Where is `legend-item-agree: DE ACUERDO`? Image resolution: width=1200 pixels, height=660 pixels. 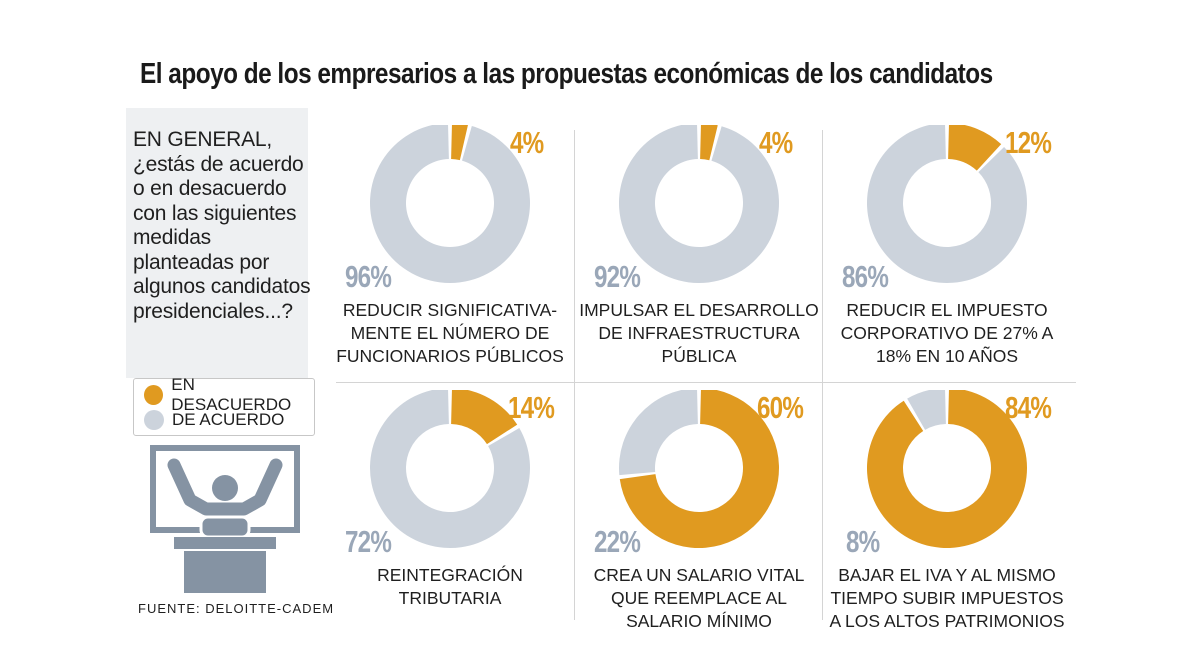 legend-item-agree: DE ACUERDO is located at coordinates (214, 420).